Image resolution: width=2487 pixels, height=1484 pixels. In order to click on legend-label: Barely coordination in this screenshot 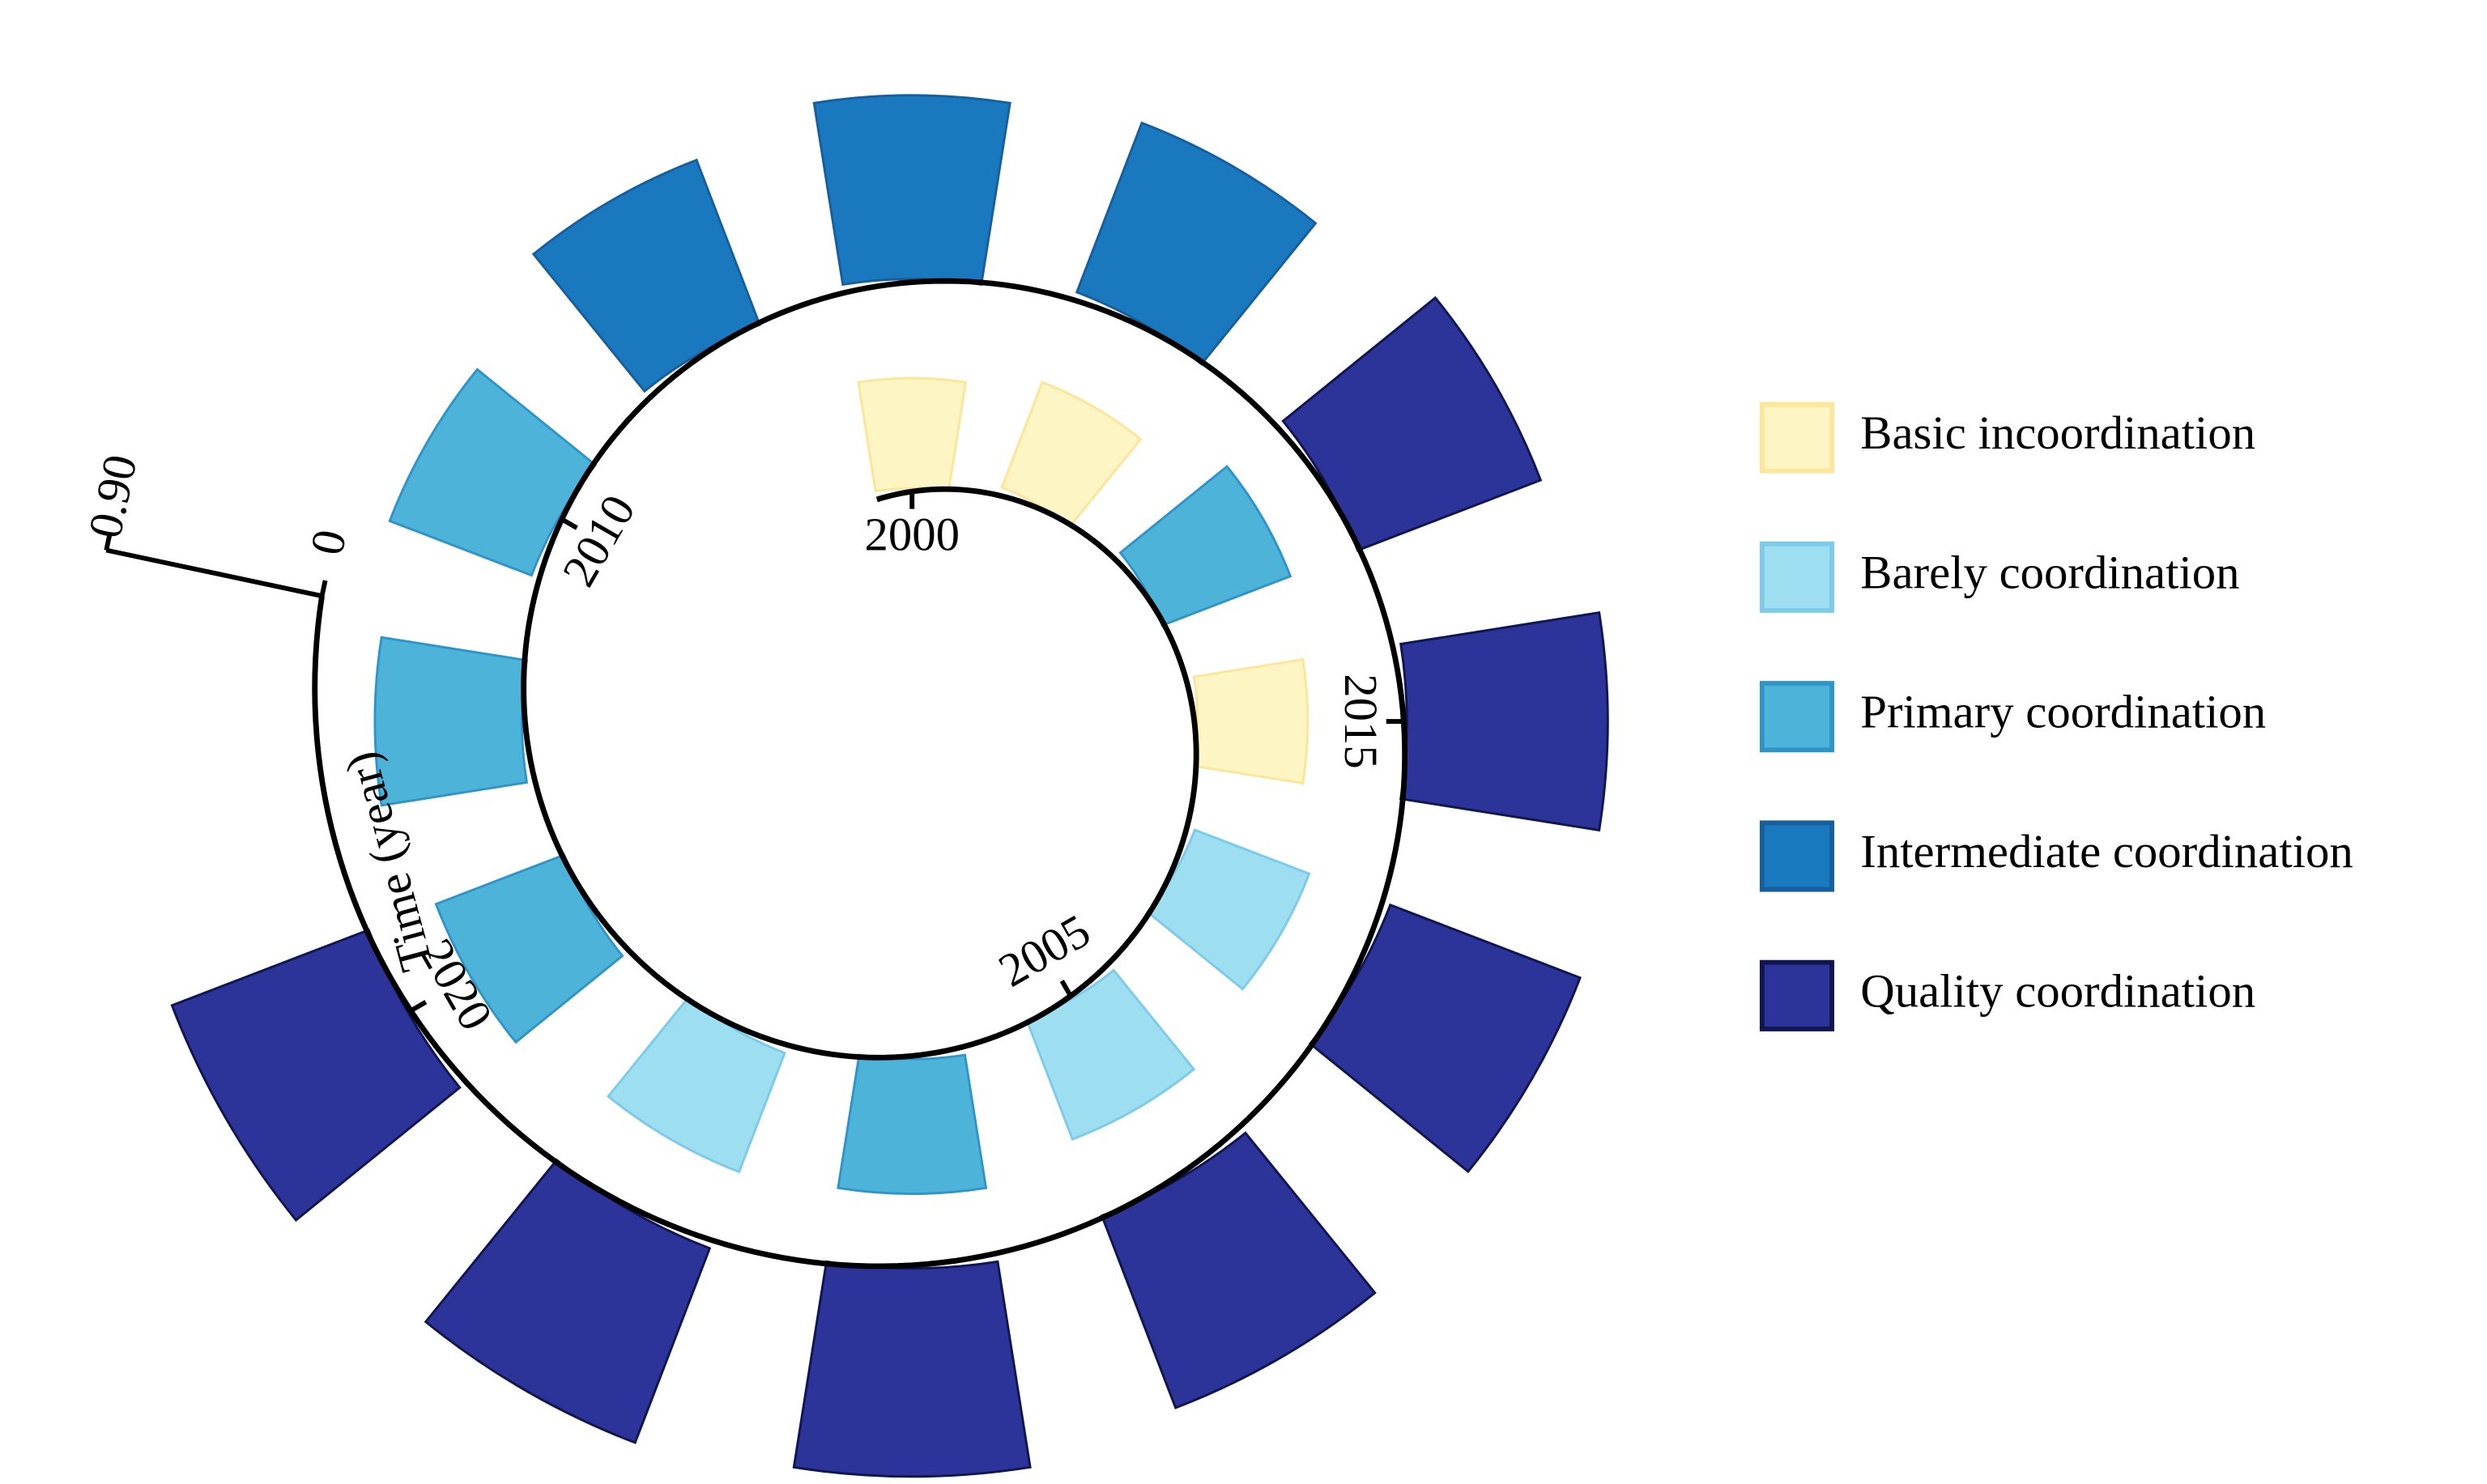, I will do `click(2049, 572)`.